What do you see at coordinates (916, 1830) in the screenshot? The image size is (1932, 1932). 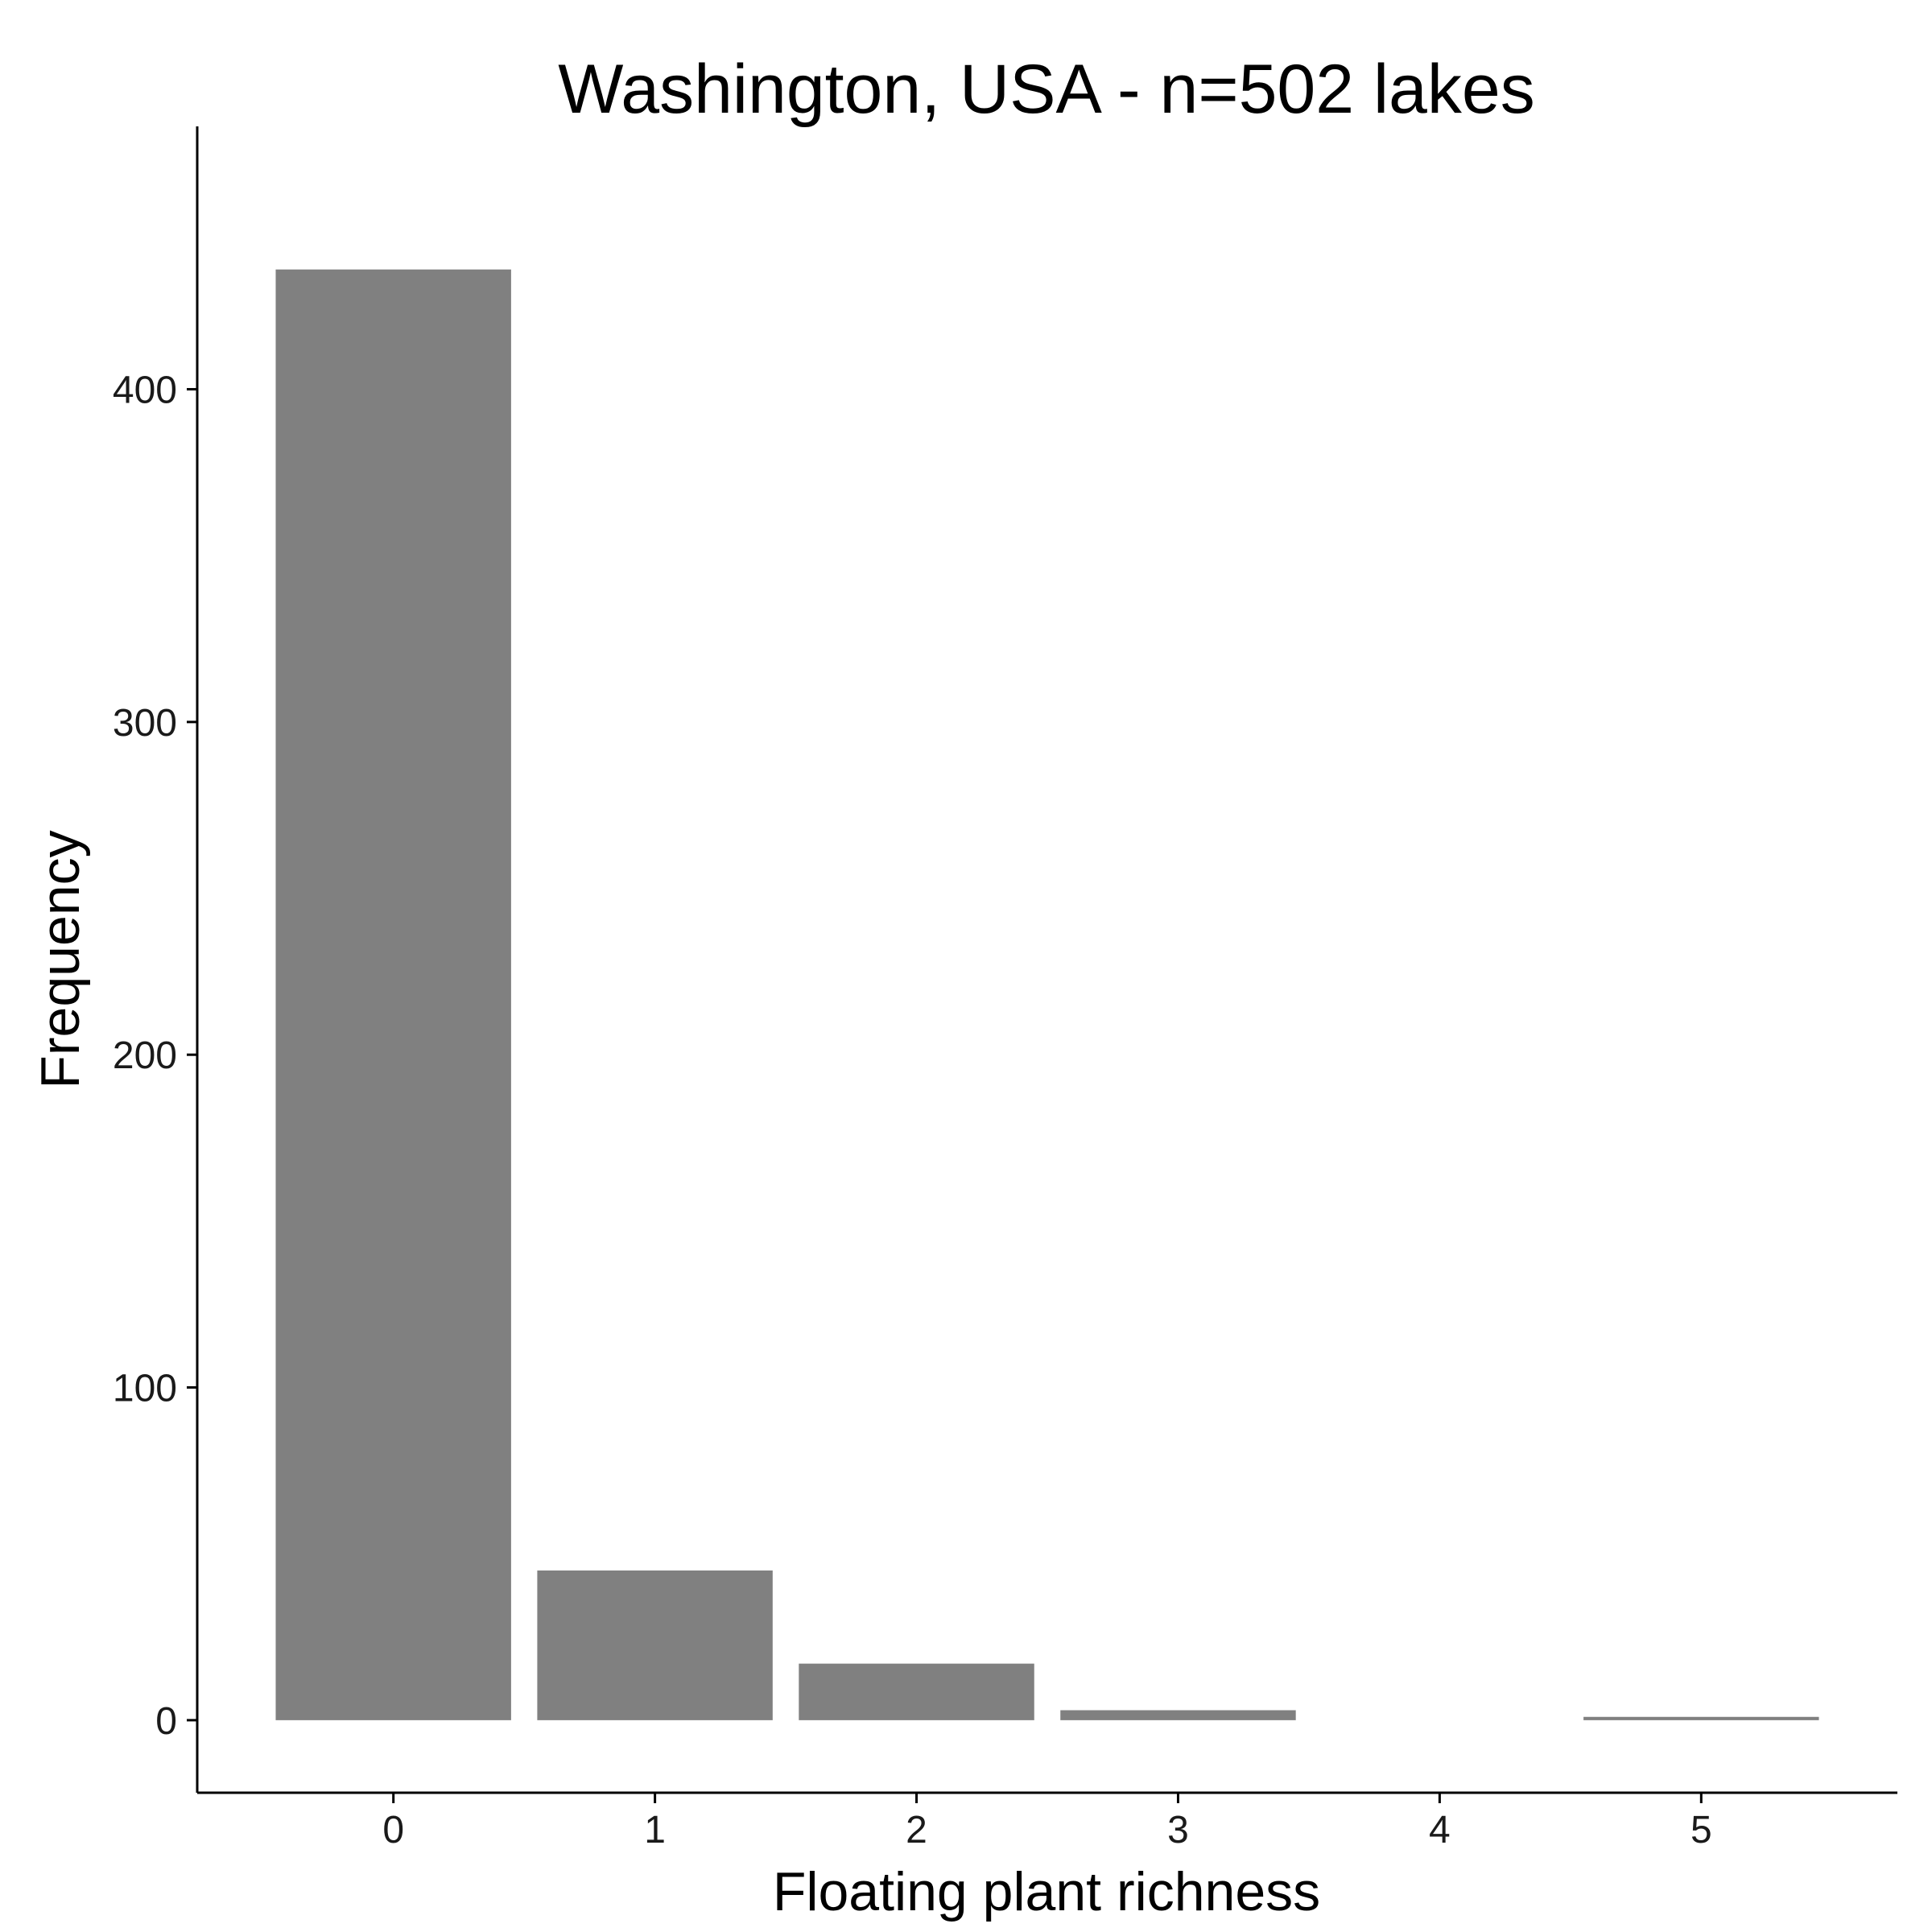 I see `x-tick-label-2: 2` at bounding box center [916, 1830].